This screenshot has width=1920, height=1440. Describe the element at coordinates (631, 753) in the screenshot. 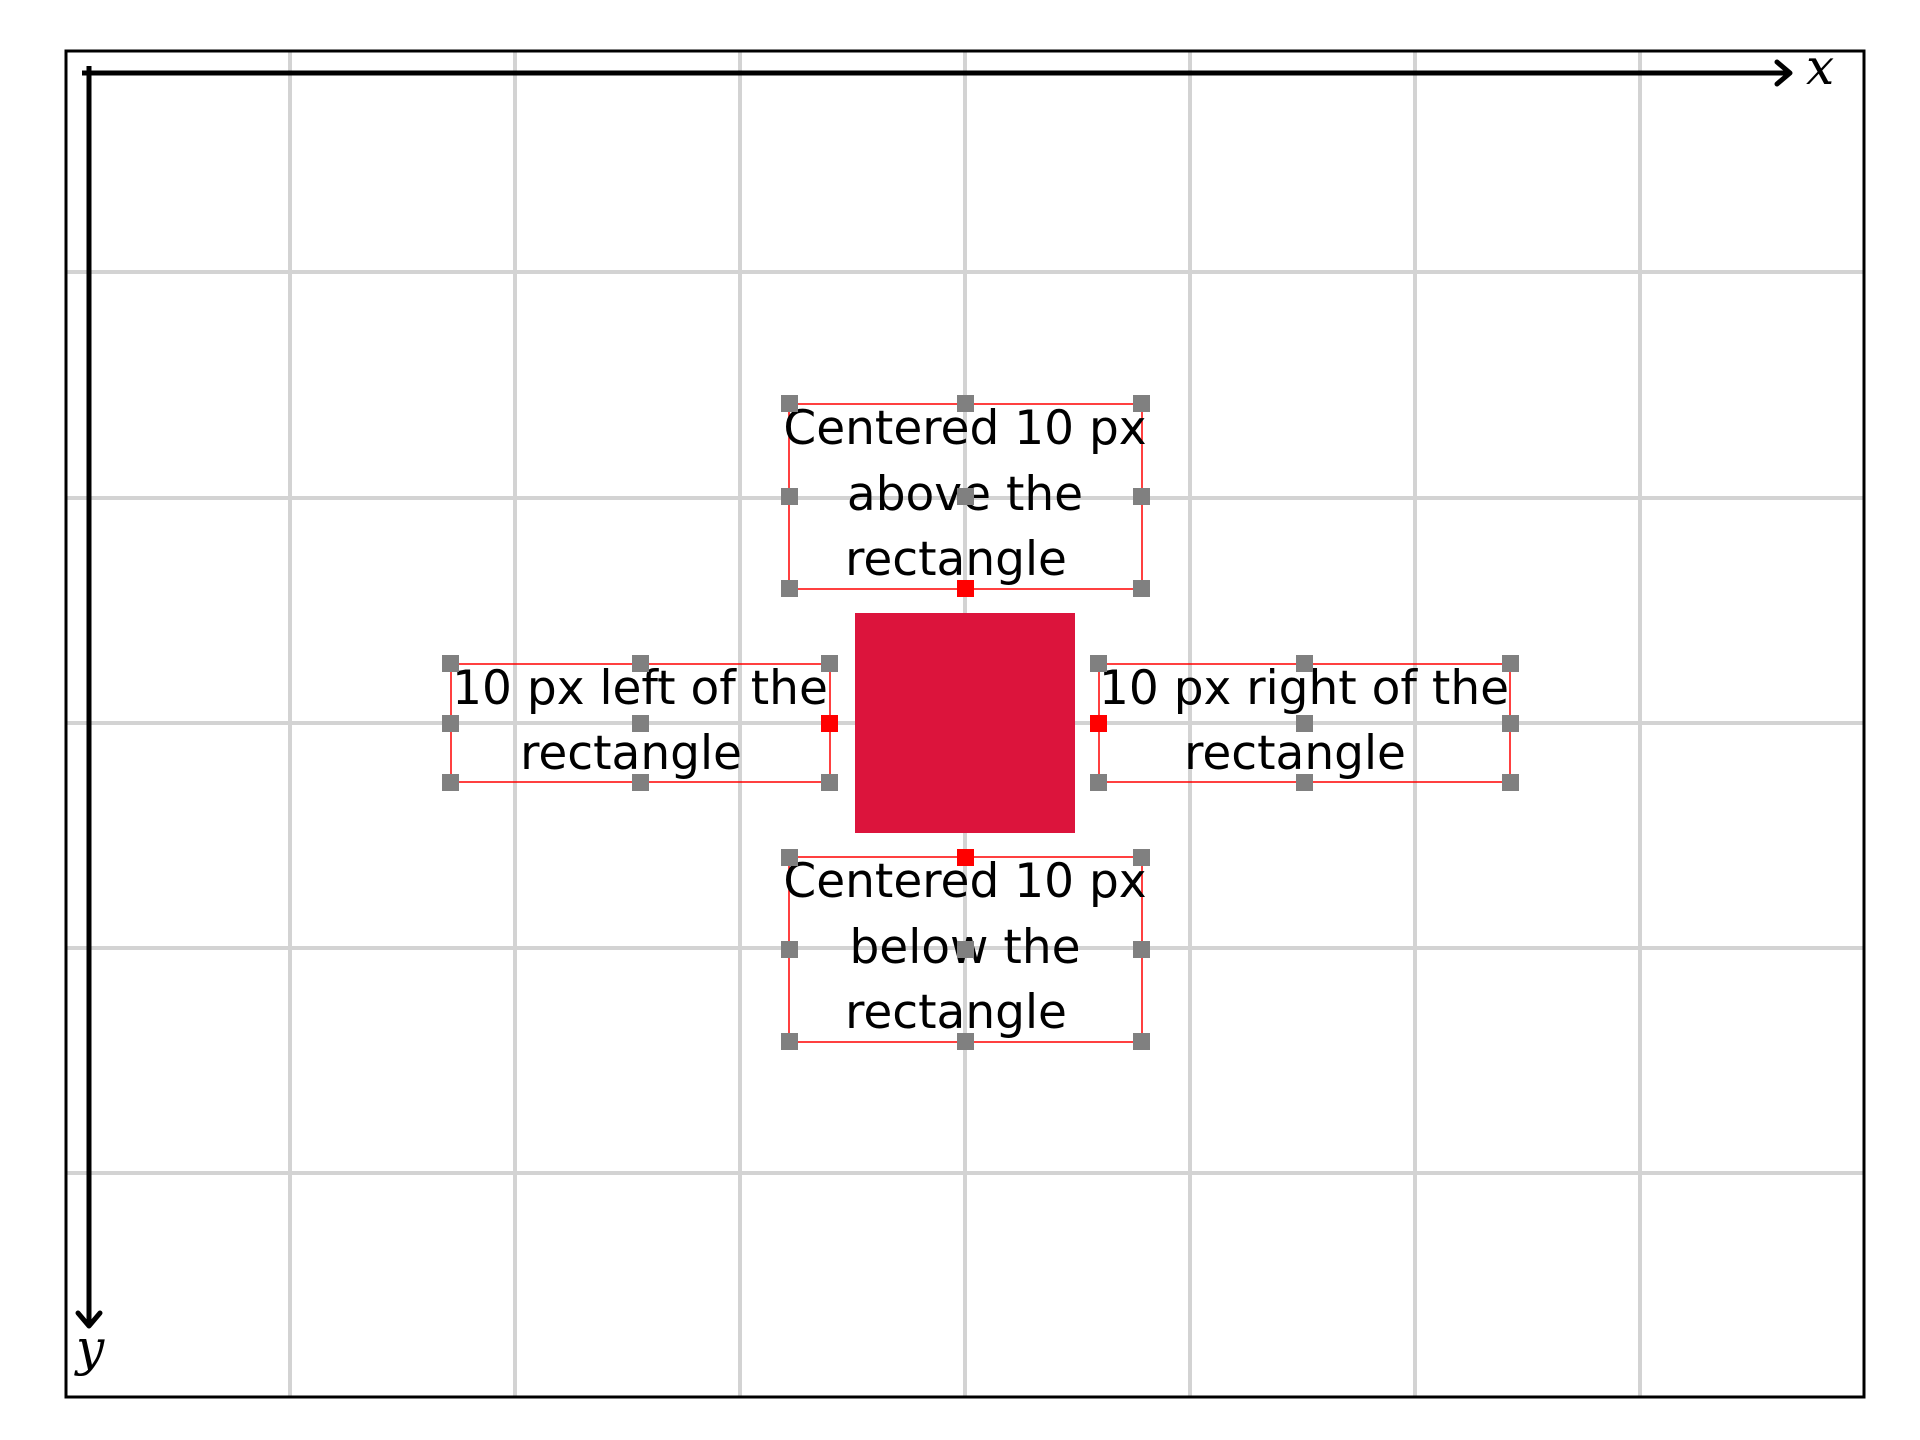

I see `label-left-line-2: rectangle` at that location.